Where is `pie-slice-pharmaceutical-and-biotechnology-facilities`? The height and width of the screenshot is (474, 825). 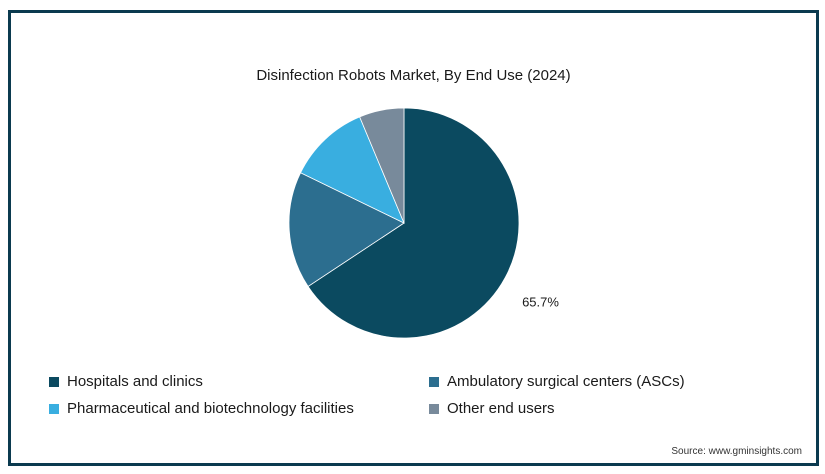 pie-slice-pharmaceutical-and-biotechnology-facilities is located at coordinates (352, 170).